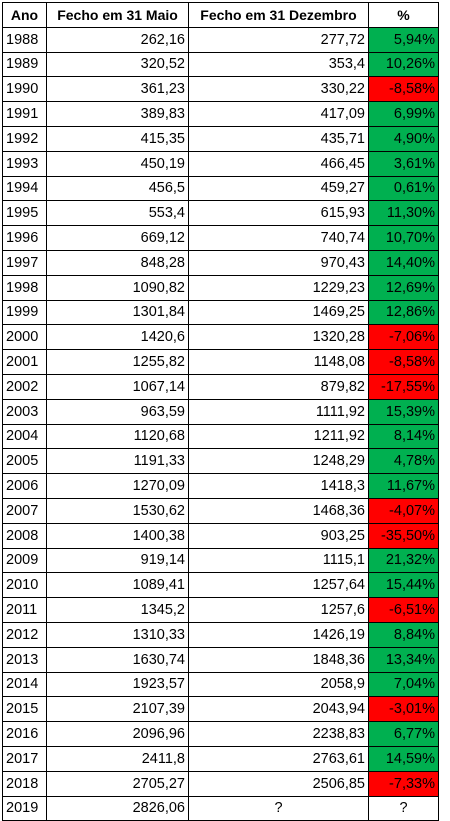 This screenshot has height=821, width=450. I want to click on december-close-cell: 1115,1, so click(278, 560).